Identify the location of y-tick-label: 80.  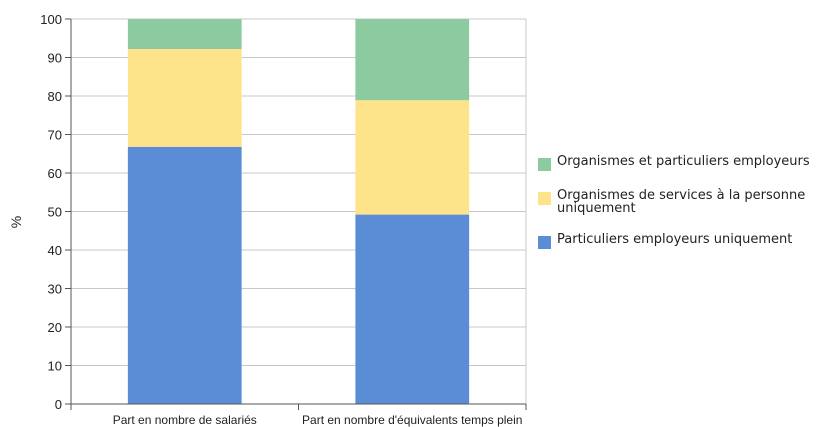
(55, 96).